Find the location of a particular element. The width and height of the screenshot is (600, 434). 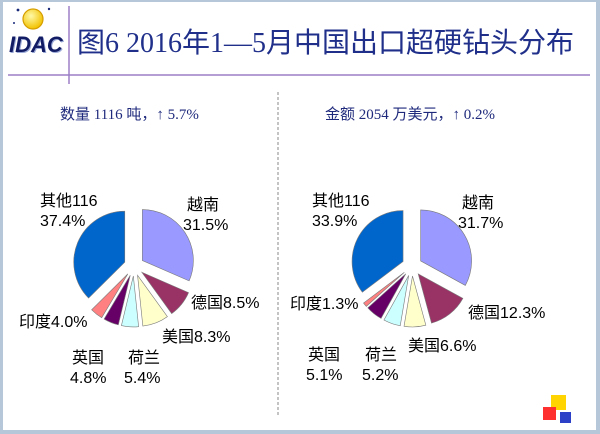

quantity-pie-slice-uk is located at coordinates (117, 300).